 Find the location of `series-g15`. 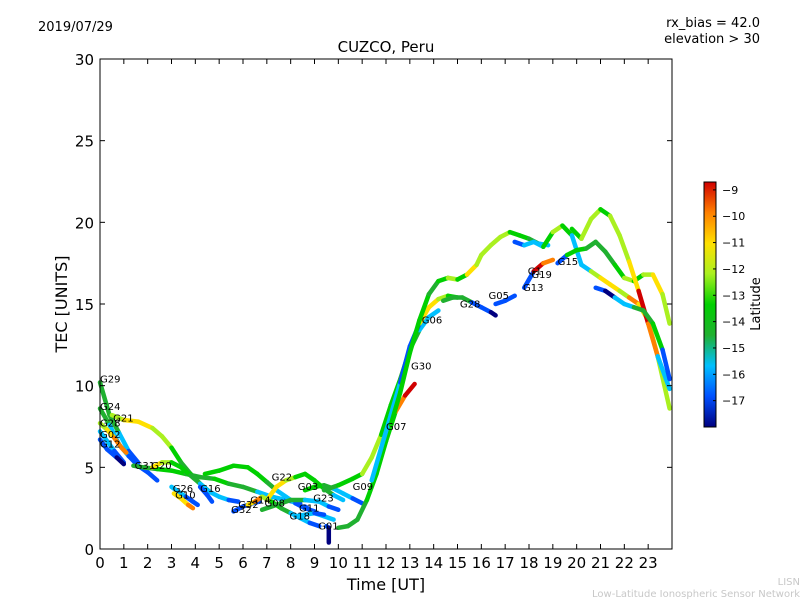

series-g15 is located at coordinates (613, 282).